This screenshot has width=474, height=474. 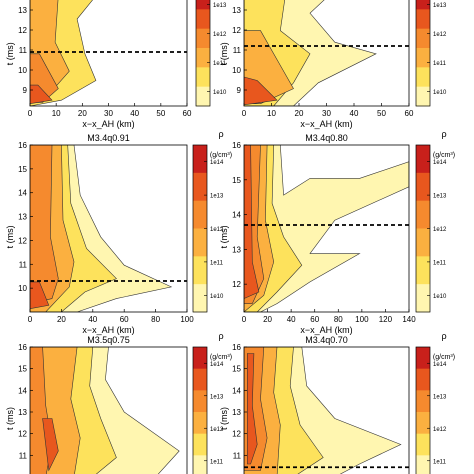 What do you see at coordinates (22, 145) in the screenshot?
I see `y-tick-label: 16` at bounding box center [22, 145].